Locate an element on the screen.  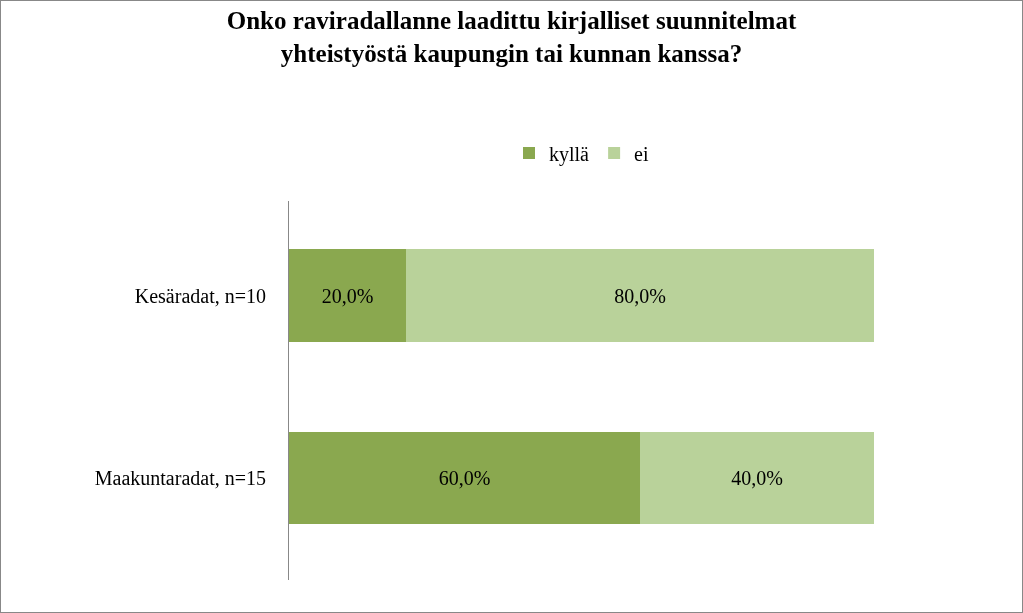
y-tick-label: Kesäradat, n=10 is located at coordinates (200, 295).